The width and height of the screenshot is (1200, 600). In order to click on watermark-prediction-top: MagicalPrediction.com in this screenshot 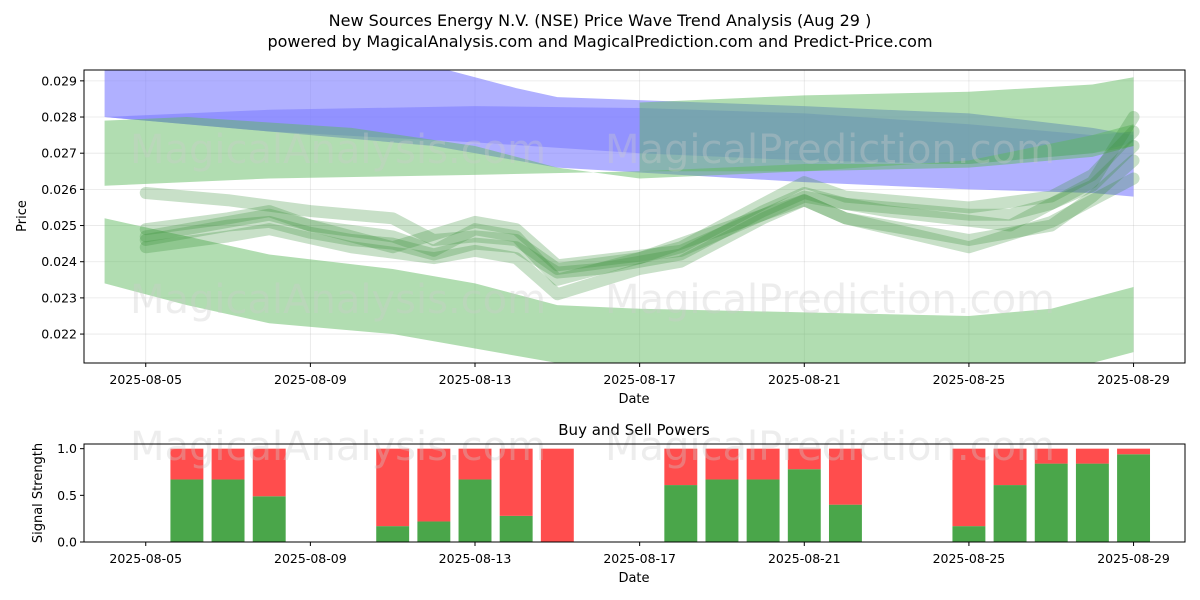, I will do `click(830, 150)`.